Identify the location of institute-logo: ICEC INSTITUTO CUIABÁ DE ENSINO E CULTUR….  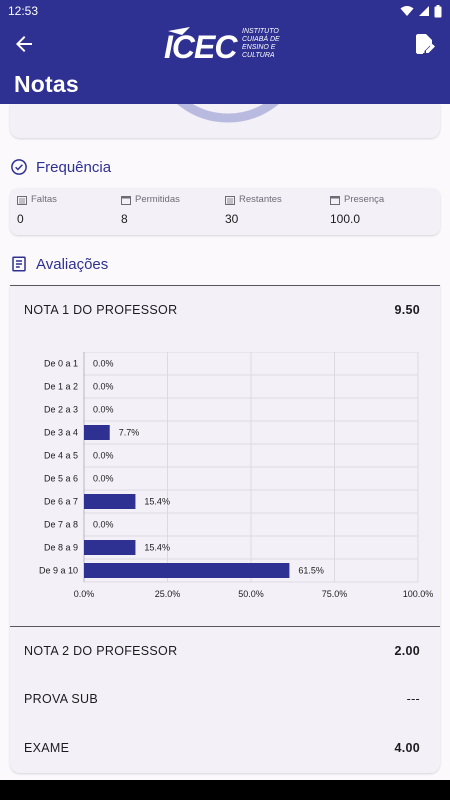
(226, 45).